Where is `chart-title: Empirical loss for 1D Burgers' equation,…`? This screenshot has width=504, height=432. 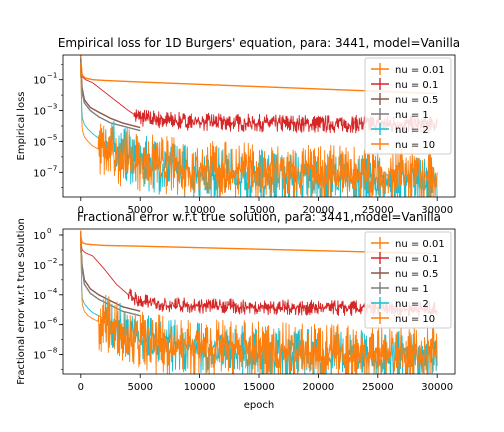 chart-title: Empirical loss for 1D Burgers' equation,… is located at coordinates (259, 43).